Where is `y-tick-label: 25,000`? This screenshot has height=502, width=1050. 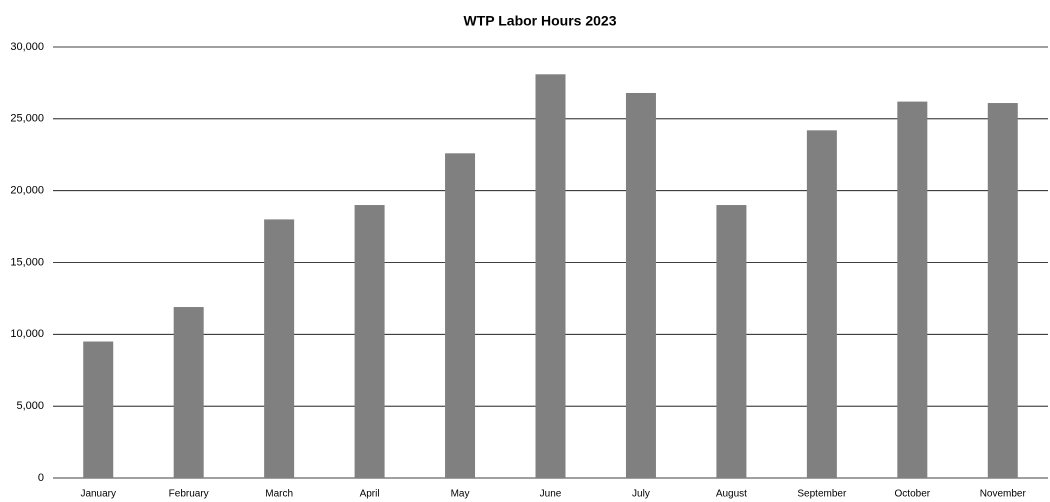
y-tick-label: 25,000 is located at coordinates (27, 119).